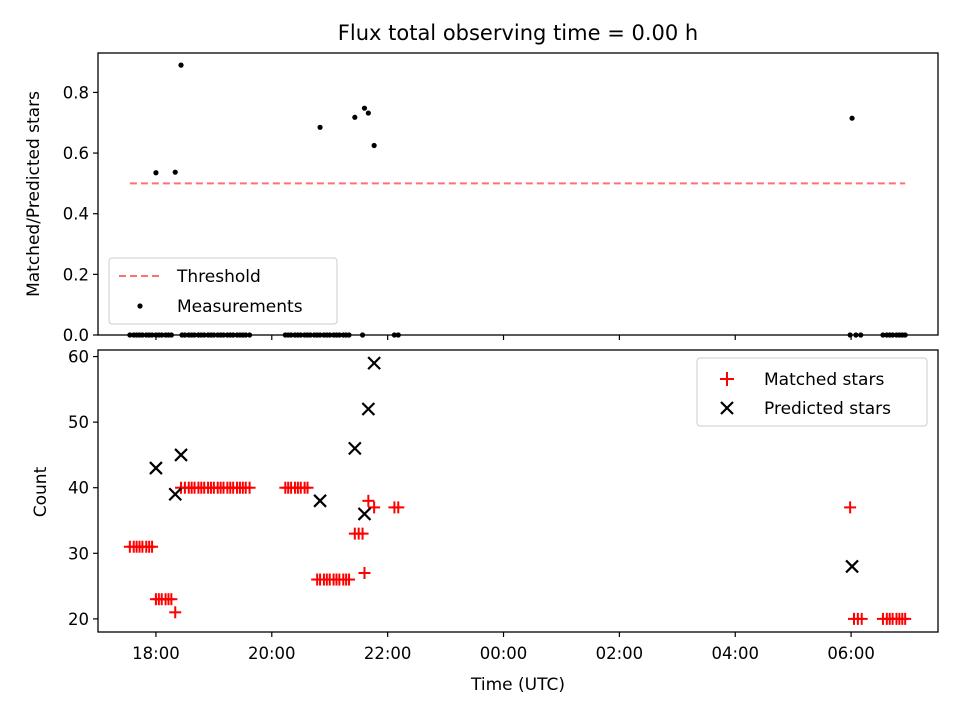 The image size is (960, 720). I want to click on measurements-legend-swatch, so click(140, 306).